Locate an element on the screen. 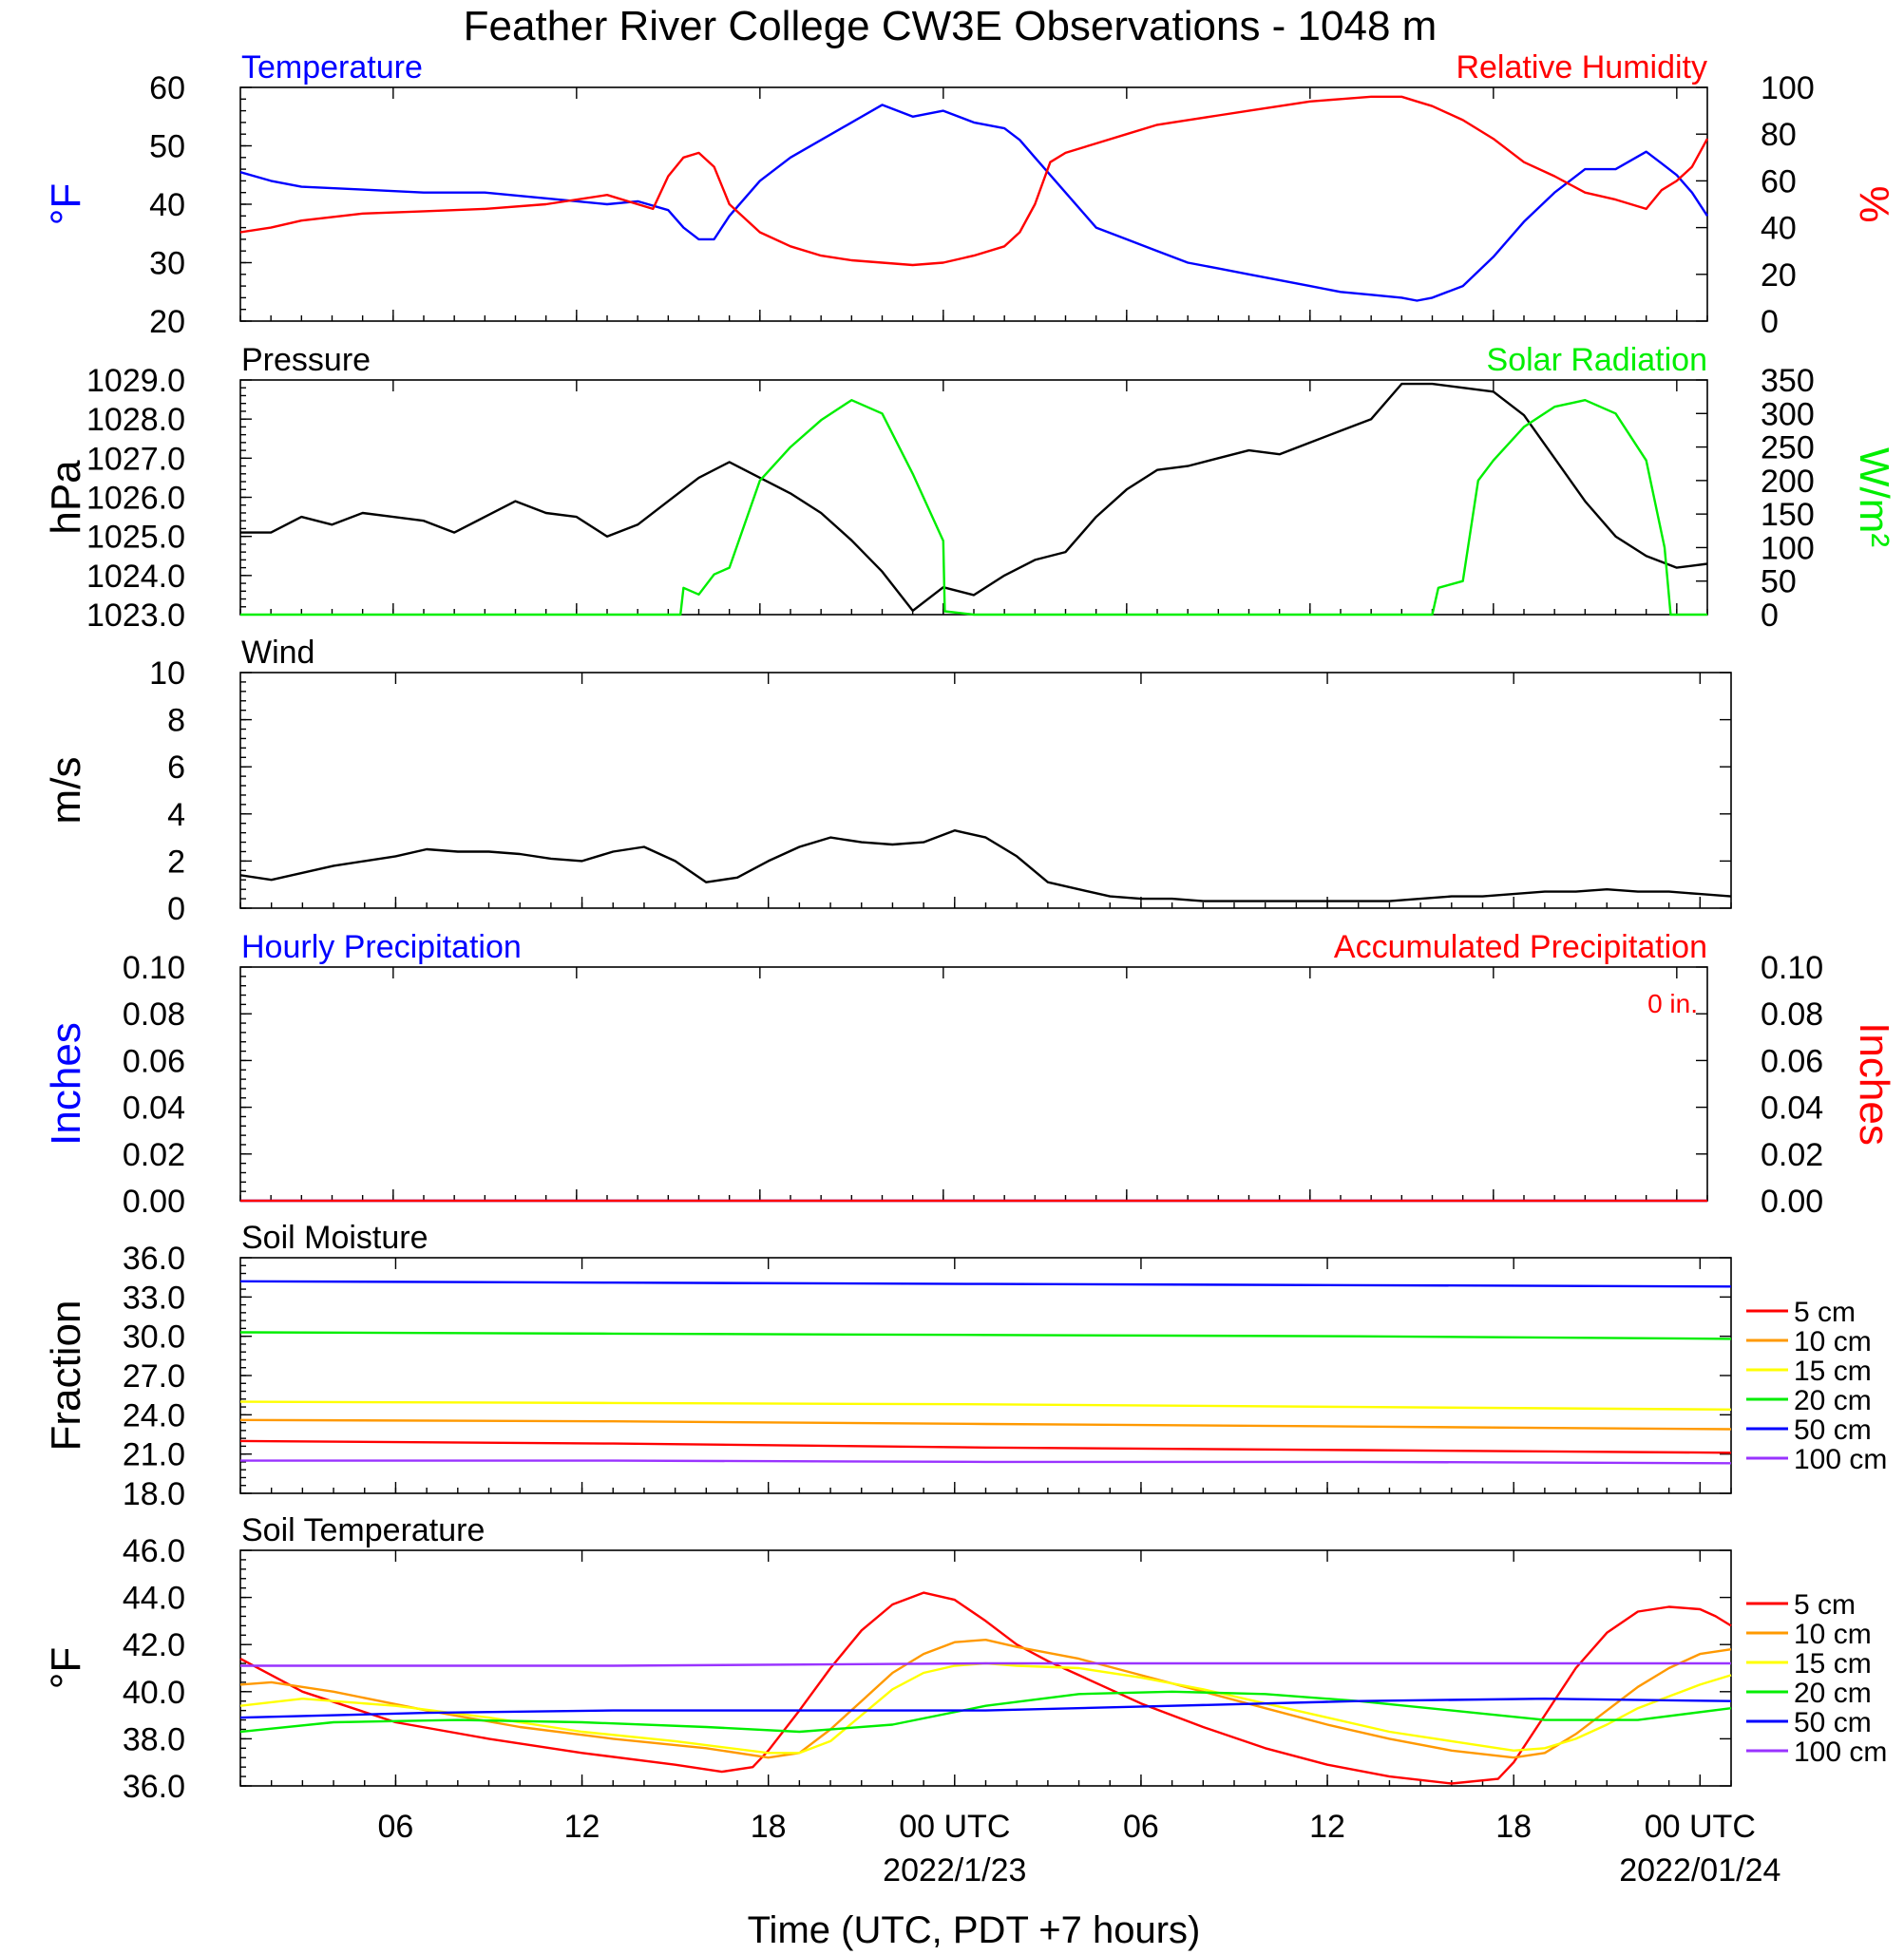 This screenshot has height=1955, width=1904. y-tick-label: 18.0 is located at coordinates (154, 1494).